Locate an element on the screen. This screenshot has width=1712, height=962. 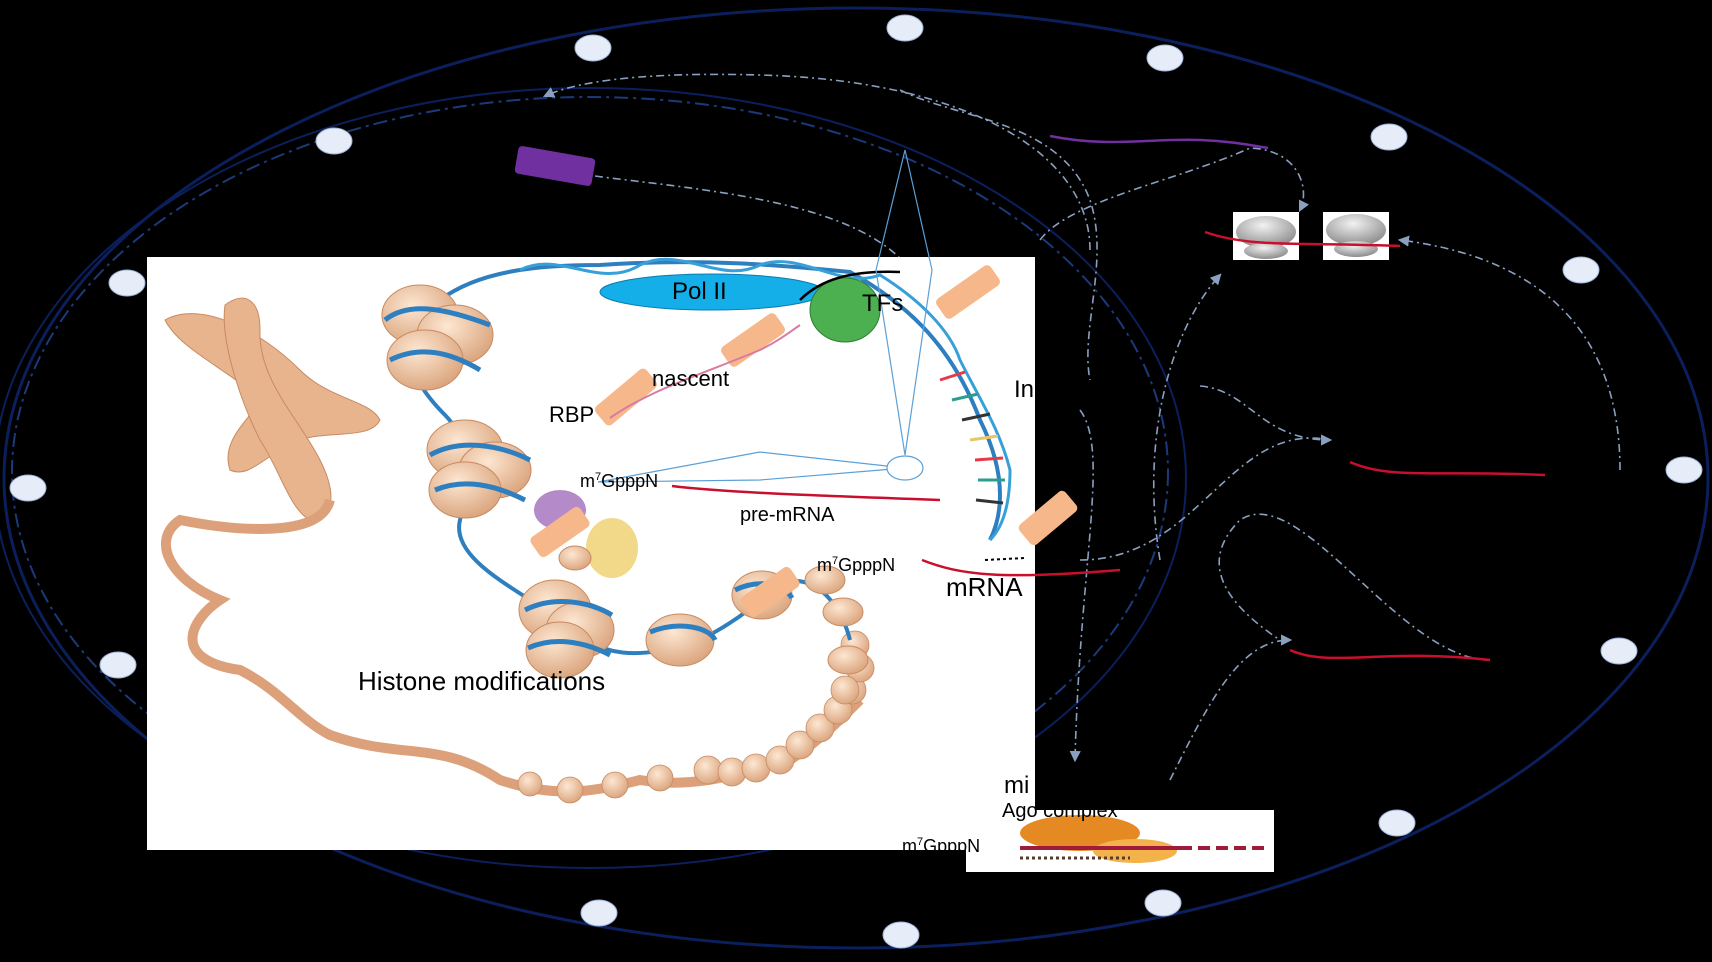
cap1-label: m7GpppN is located at coordinates (619, 481).